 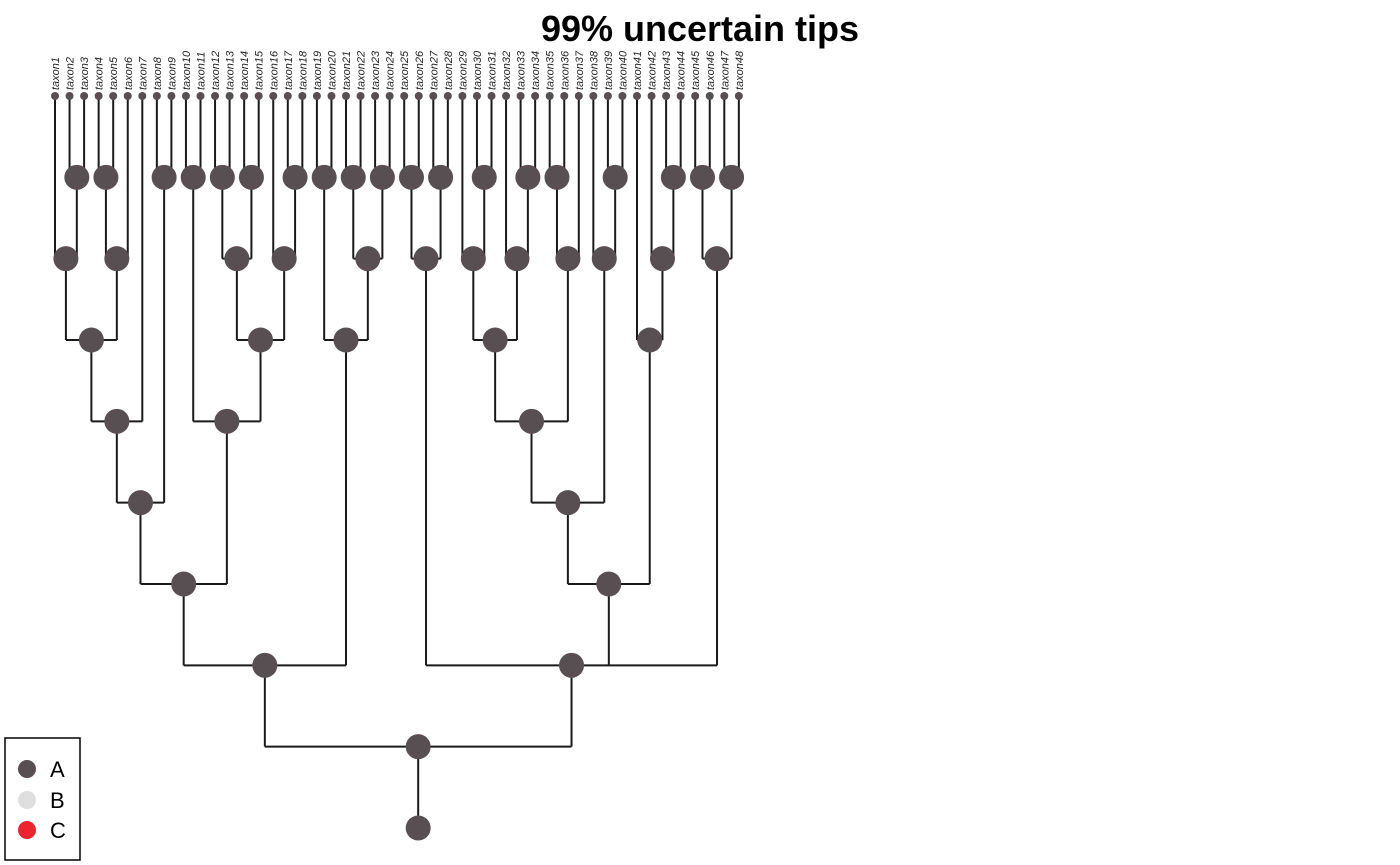 What do you see at coordinates (245, 70) in the screenshot?
I see `tip-label: taxon14` at bounding box center [245, 70].